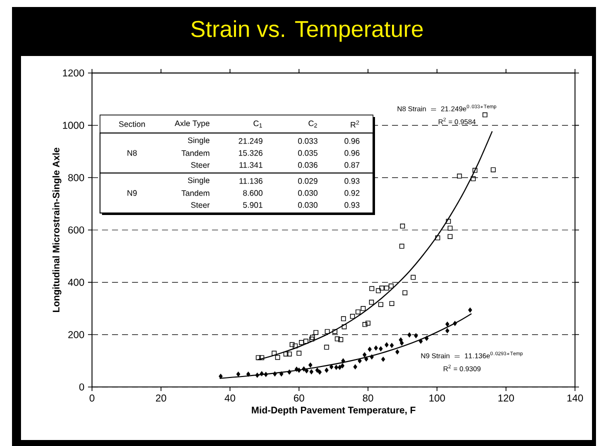 Image resolution: width=602 pixels, height=446 pixels. Describe the element at coordinates (192, 124) in the screenshot. I see `annotation: Axle Type` at that location.